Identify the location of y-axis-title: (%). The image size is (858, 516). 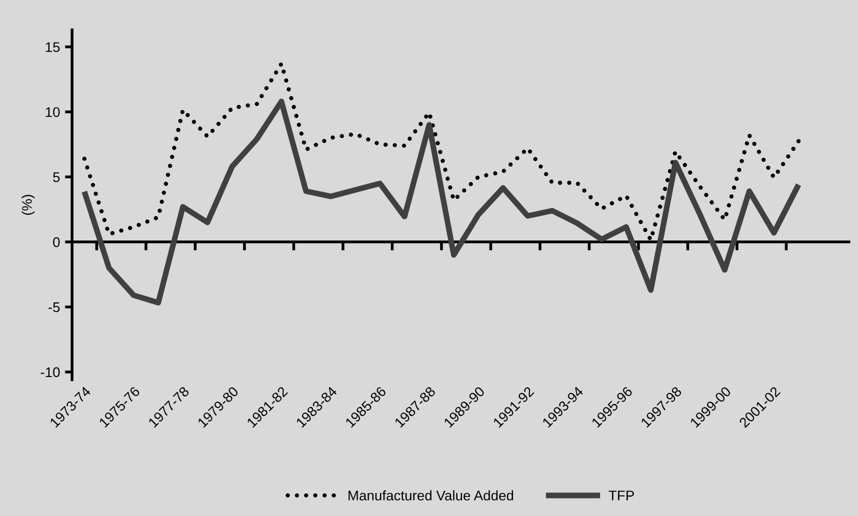
(28, 204).